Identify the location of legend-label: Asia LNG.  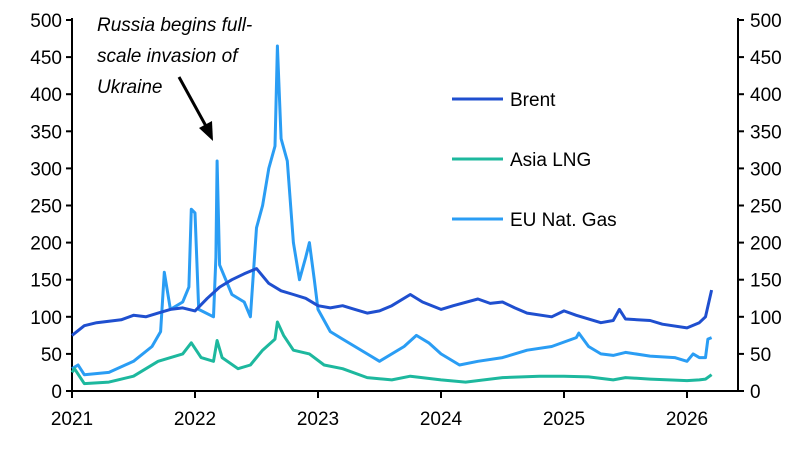
(550, 160).